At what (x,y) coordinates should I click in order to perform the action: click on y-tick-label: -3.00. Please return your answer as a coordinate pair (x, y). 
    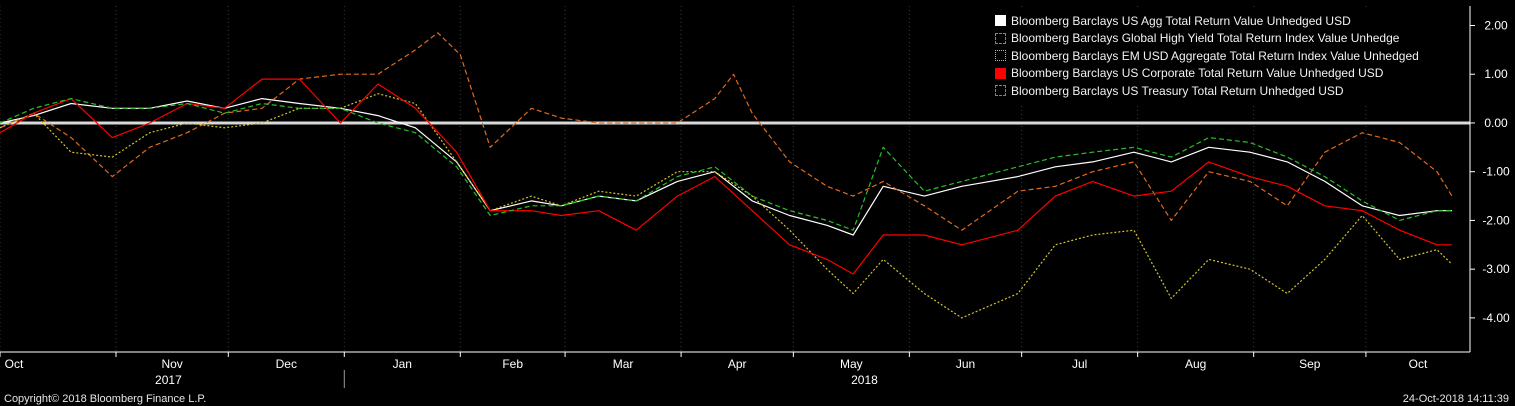
    Looking at the image, I should click on (1496, 269).